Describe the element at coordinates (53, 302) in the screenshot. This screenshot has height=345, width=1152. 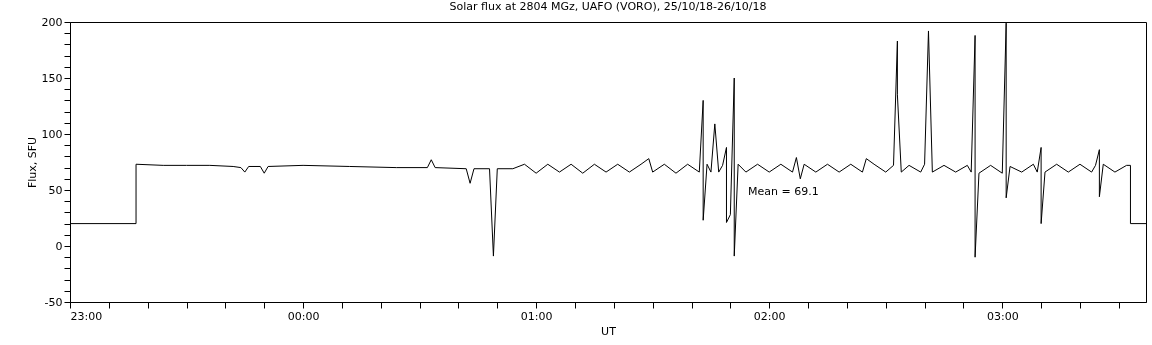
I see `y-tick-label: -50` at that location.